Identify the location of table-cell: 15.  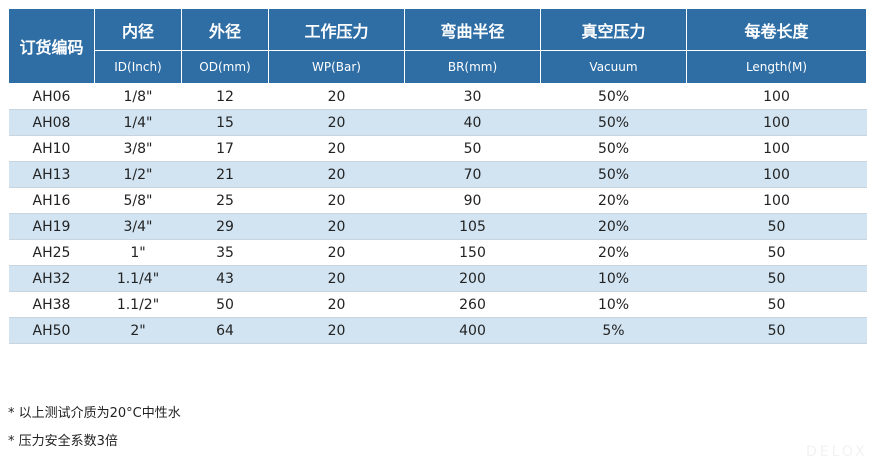
(225, 122).